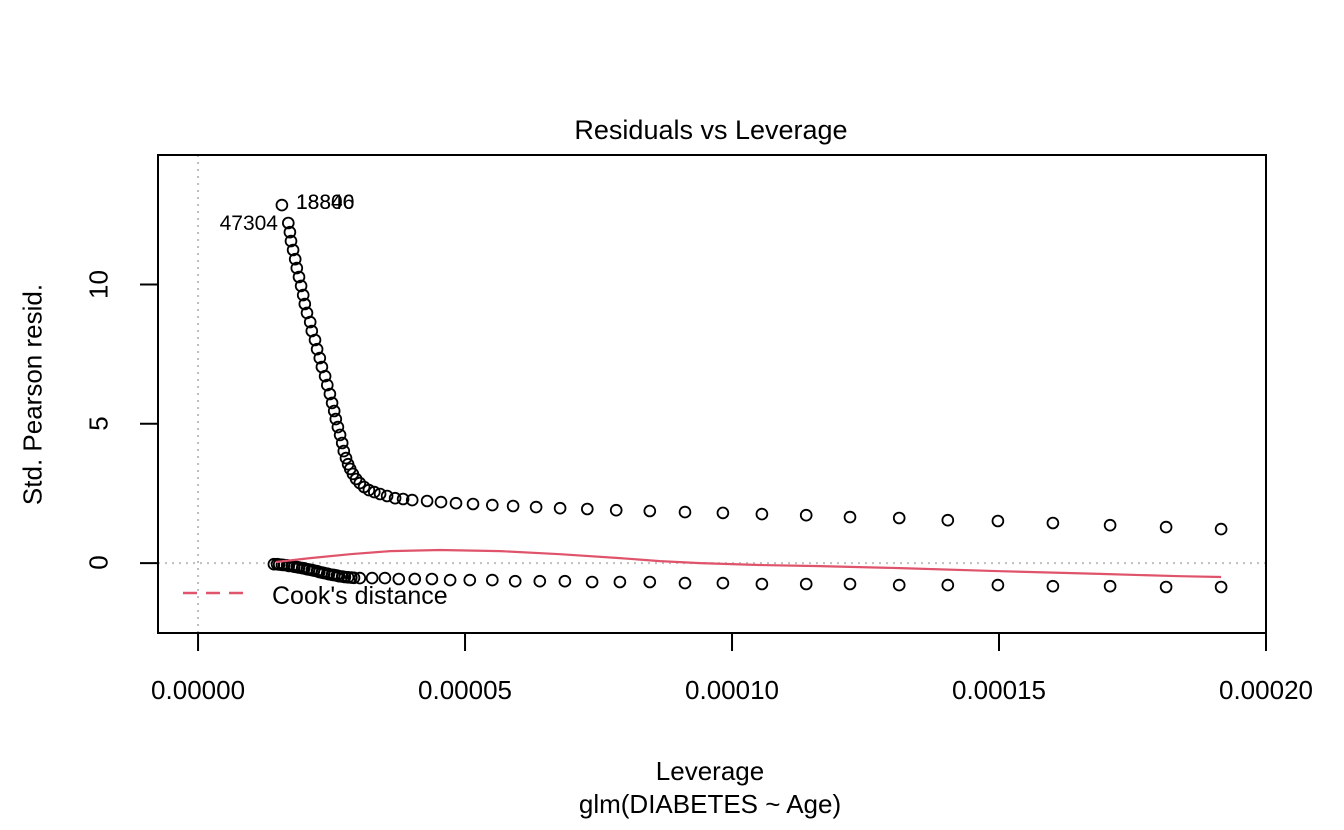 This screenshot has height=830, width=1344. What do you see at coordinates (999, 690) in the screenshot?
I see `x-tick-label: 0.00015` at bounding box center [999, 690].